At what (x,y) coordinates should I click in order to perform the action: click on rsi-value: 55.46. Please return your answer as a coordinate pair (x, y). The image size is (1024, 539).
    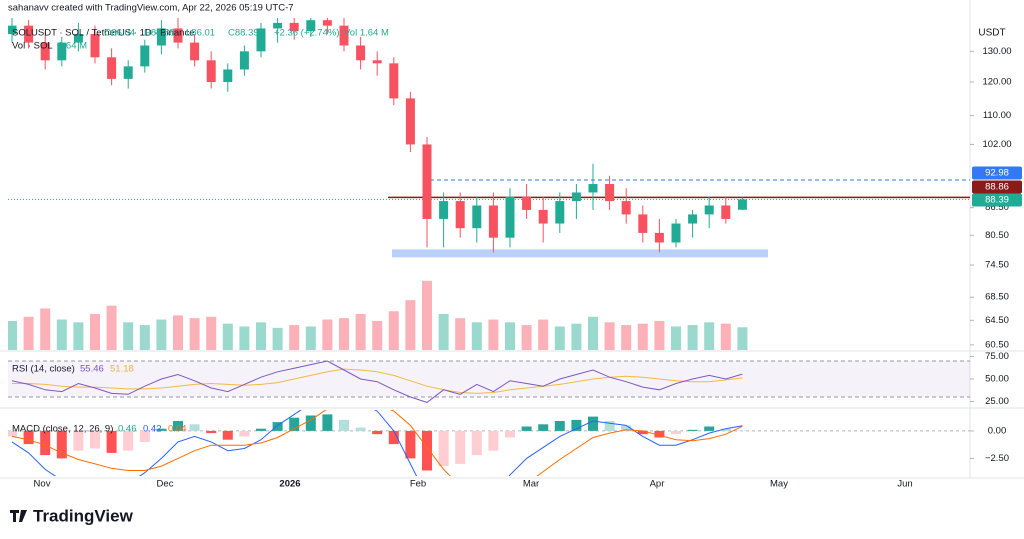
    Looking at the image, I should click on (92, 369).